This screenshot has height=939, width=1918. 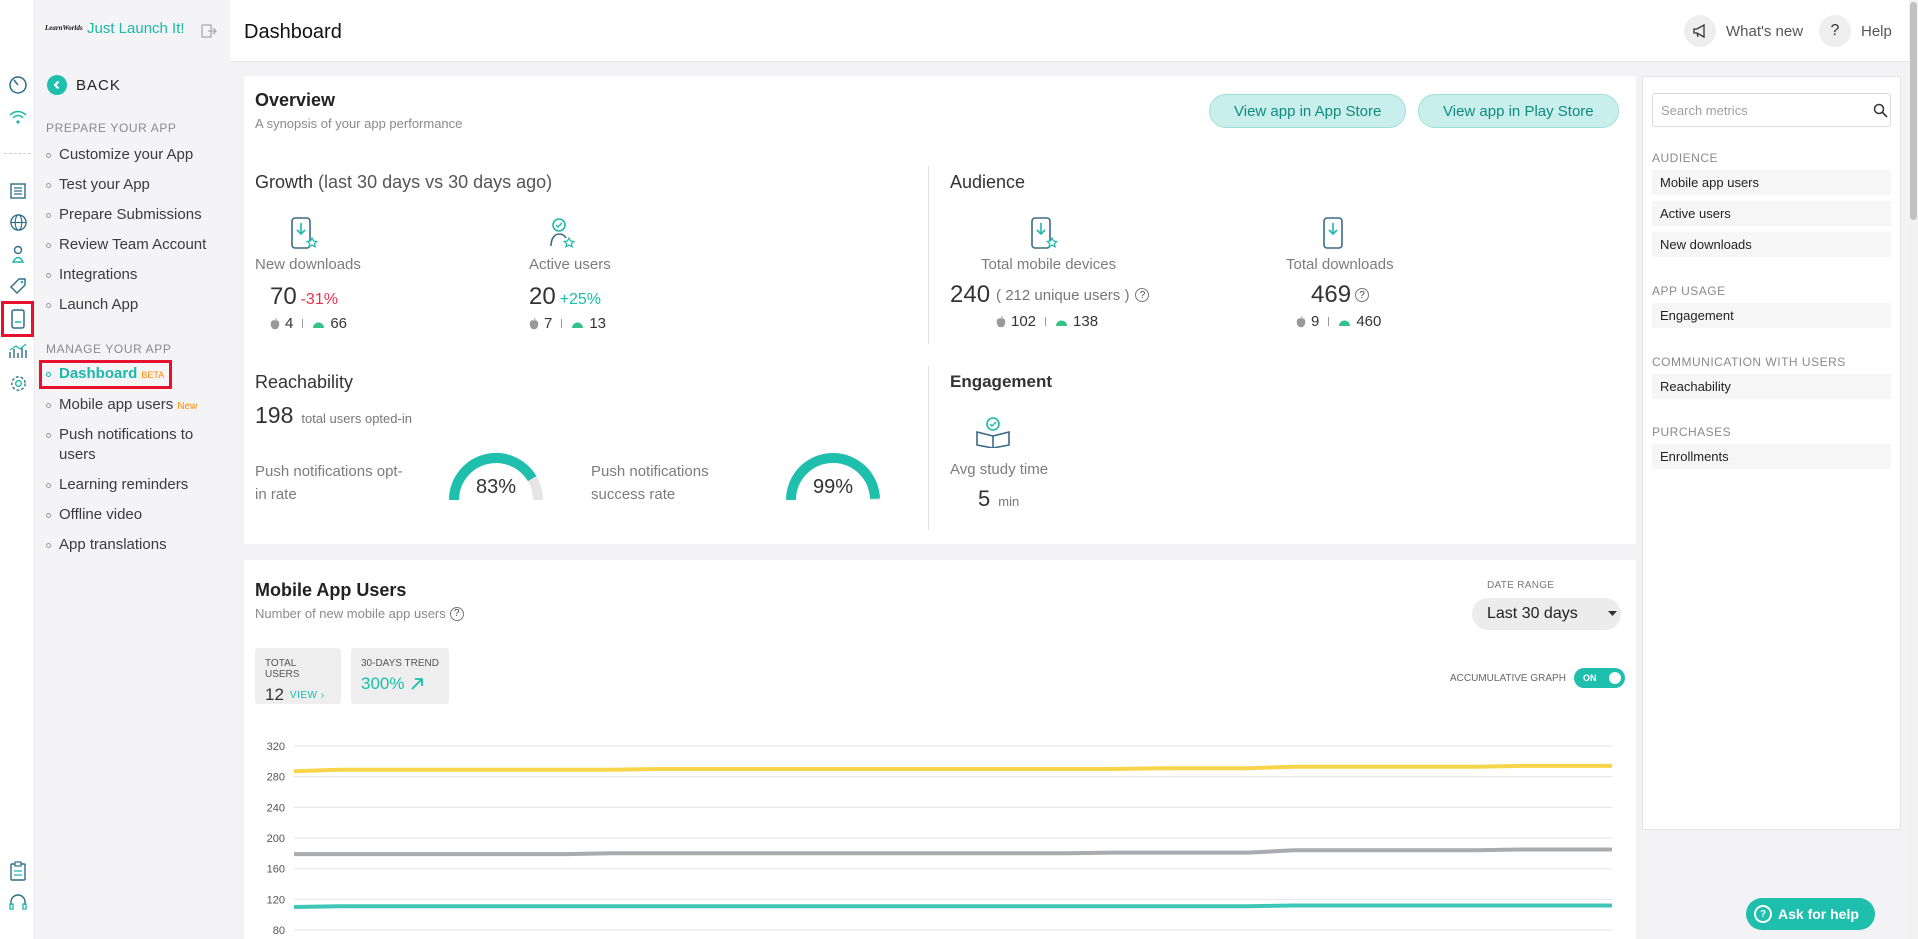 I want to click on help-button: ? Help, so click(x=1855, y=31).